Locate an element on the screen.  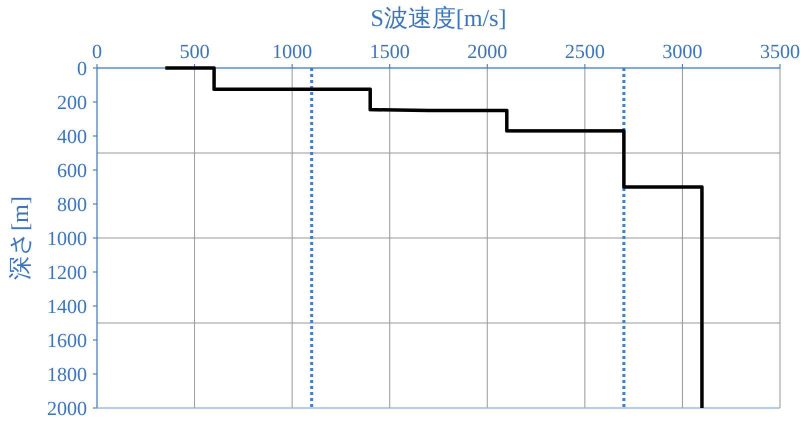
y-tick-label: 800 is located at coordinates (72, 205).